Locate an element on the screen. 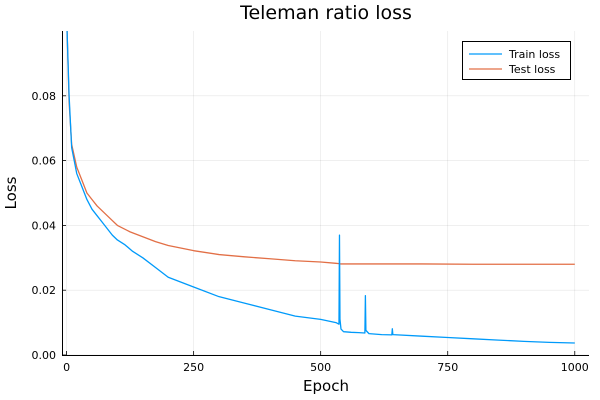  legend-label-test: Test loss is located at coordinates (532, 69).